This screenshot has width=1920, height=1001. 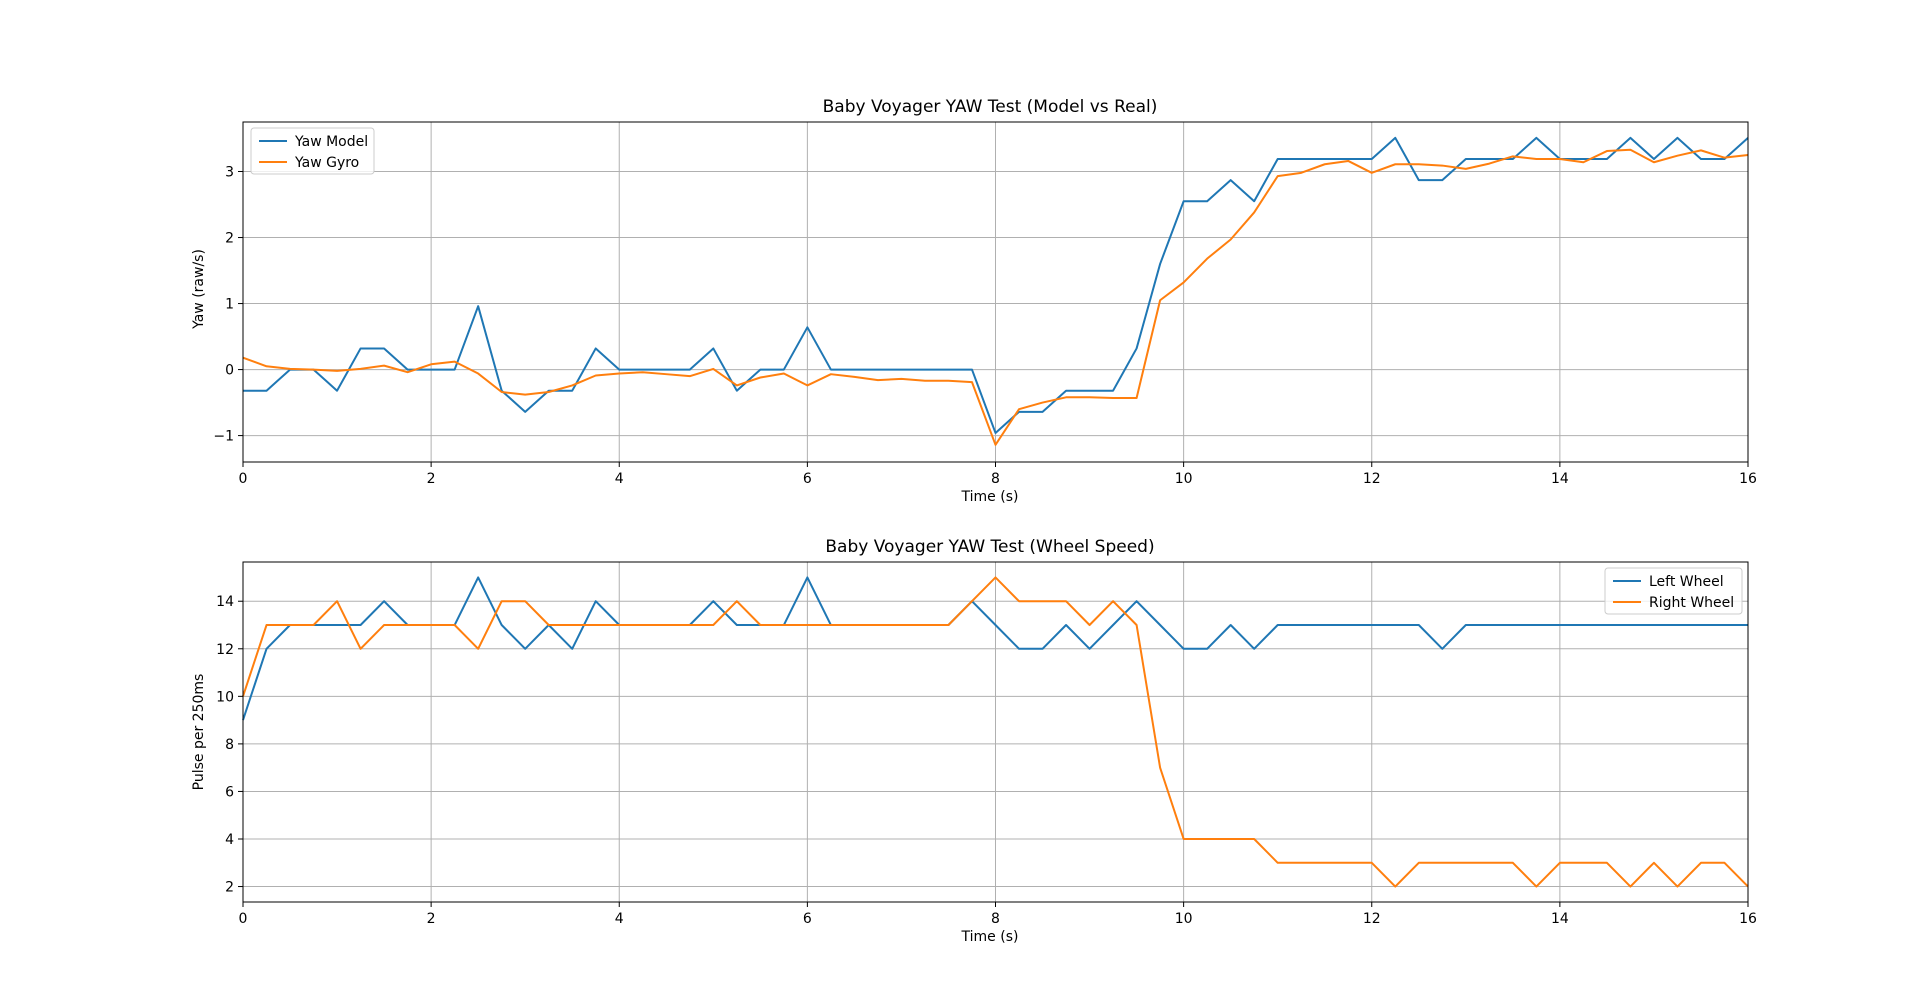 What do you see at coordinates (807, 479) in the screenshot?
I see `yaw-xtick-label: 6` at bounding box center [807, 479].